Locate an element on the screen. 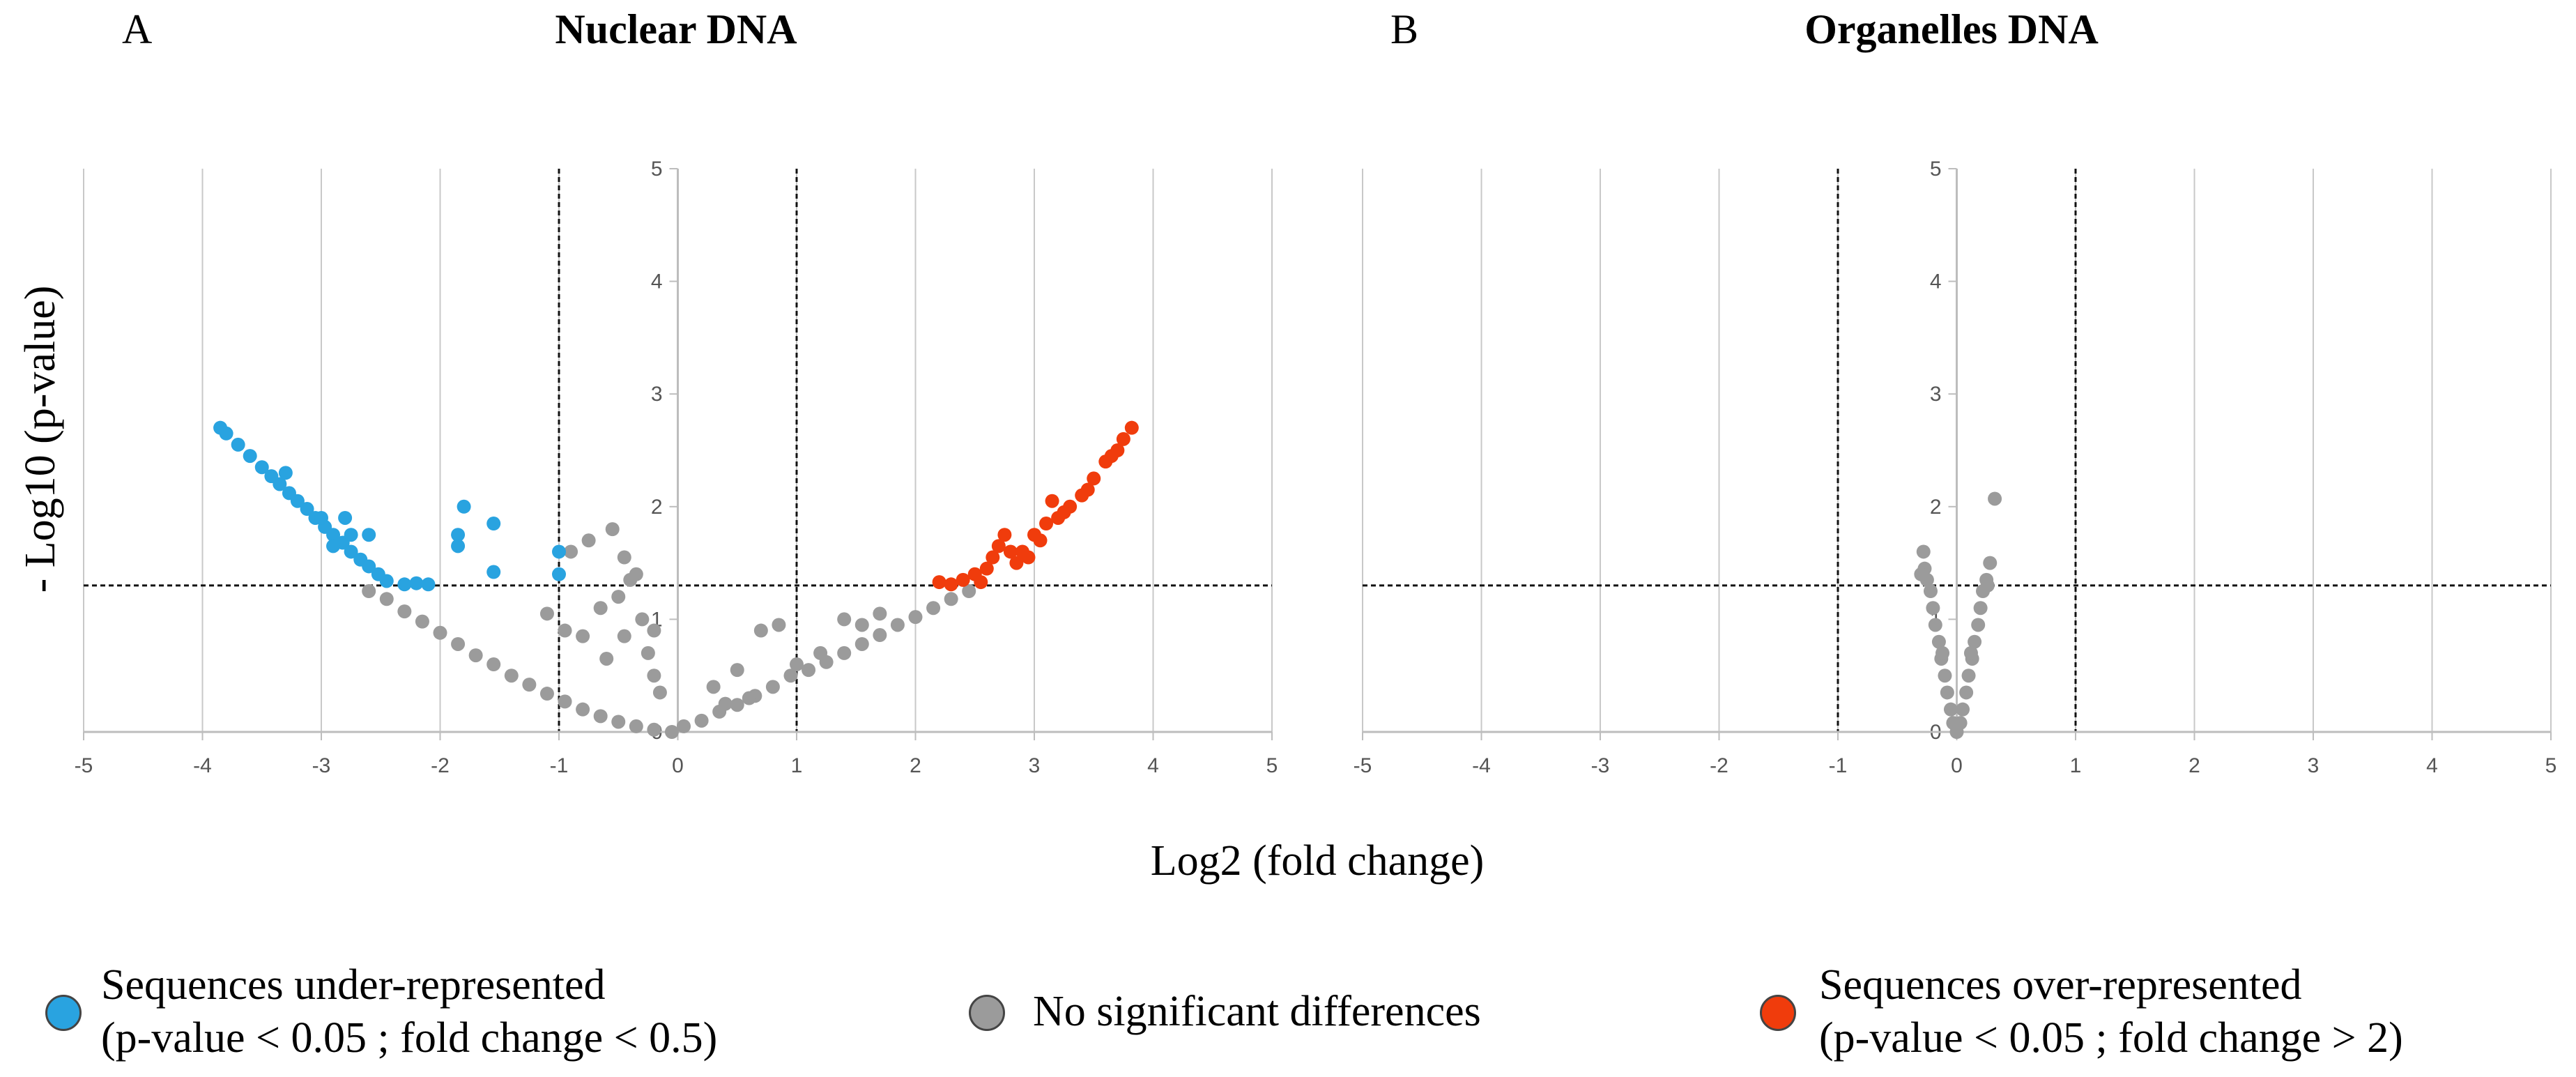  panel-b-points is located at coordinates (1958, 615).